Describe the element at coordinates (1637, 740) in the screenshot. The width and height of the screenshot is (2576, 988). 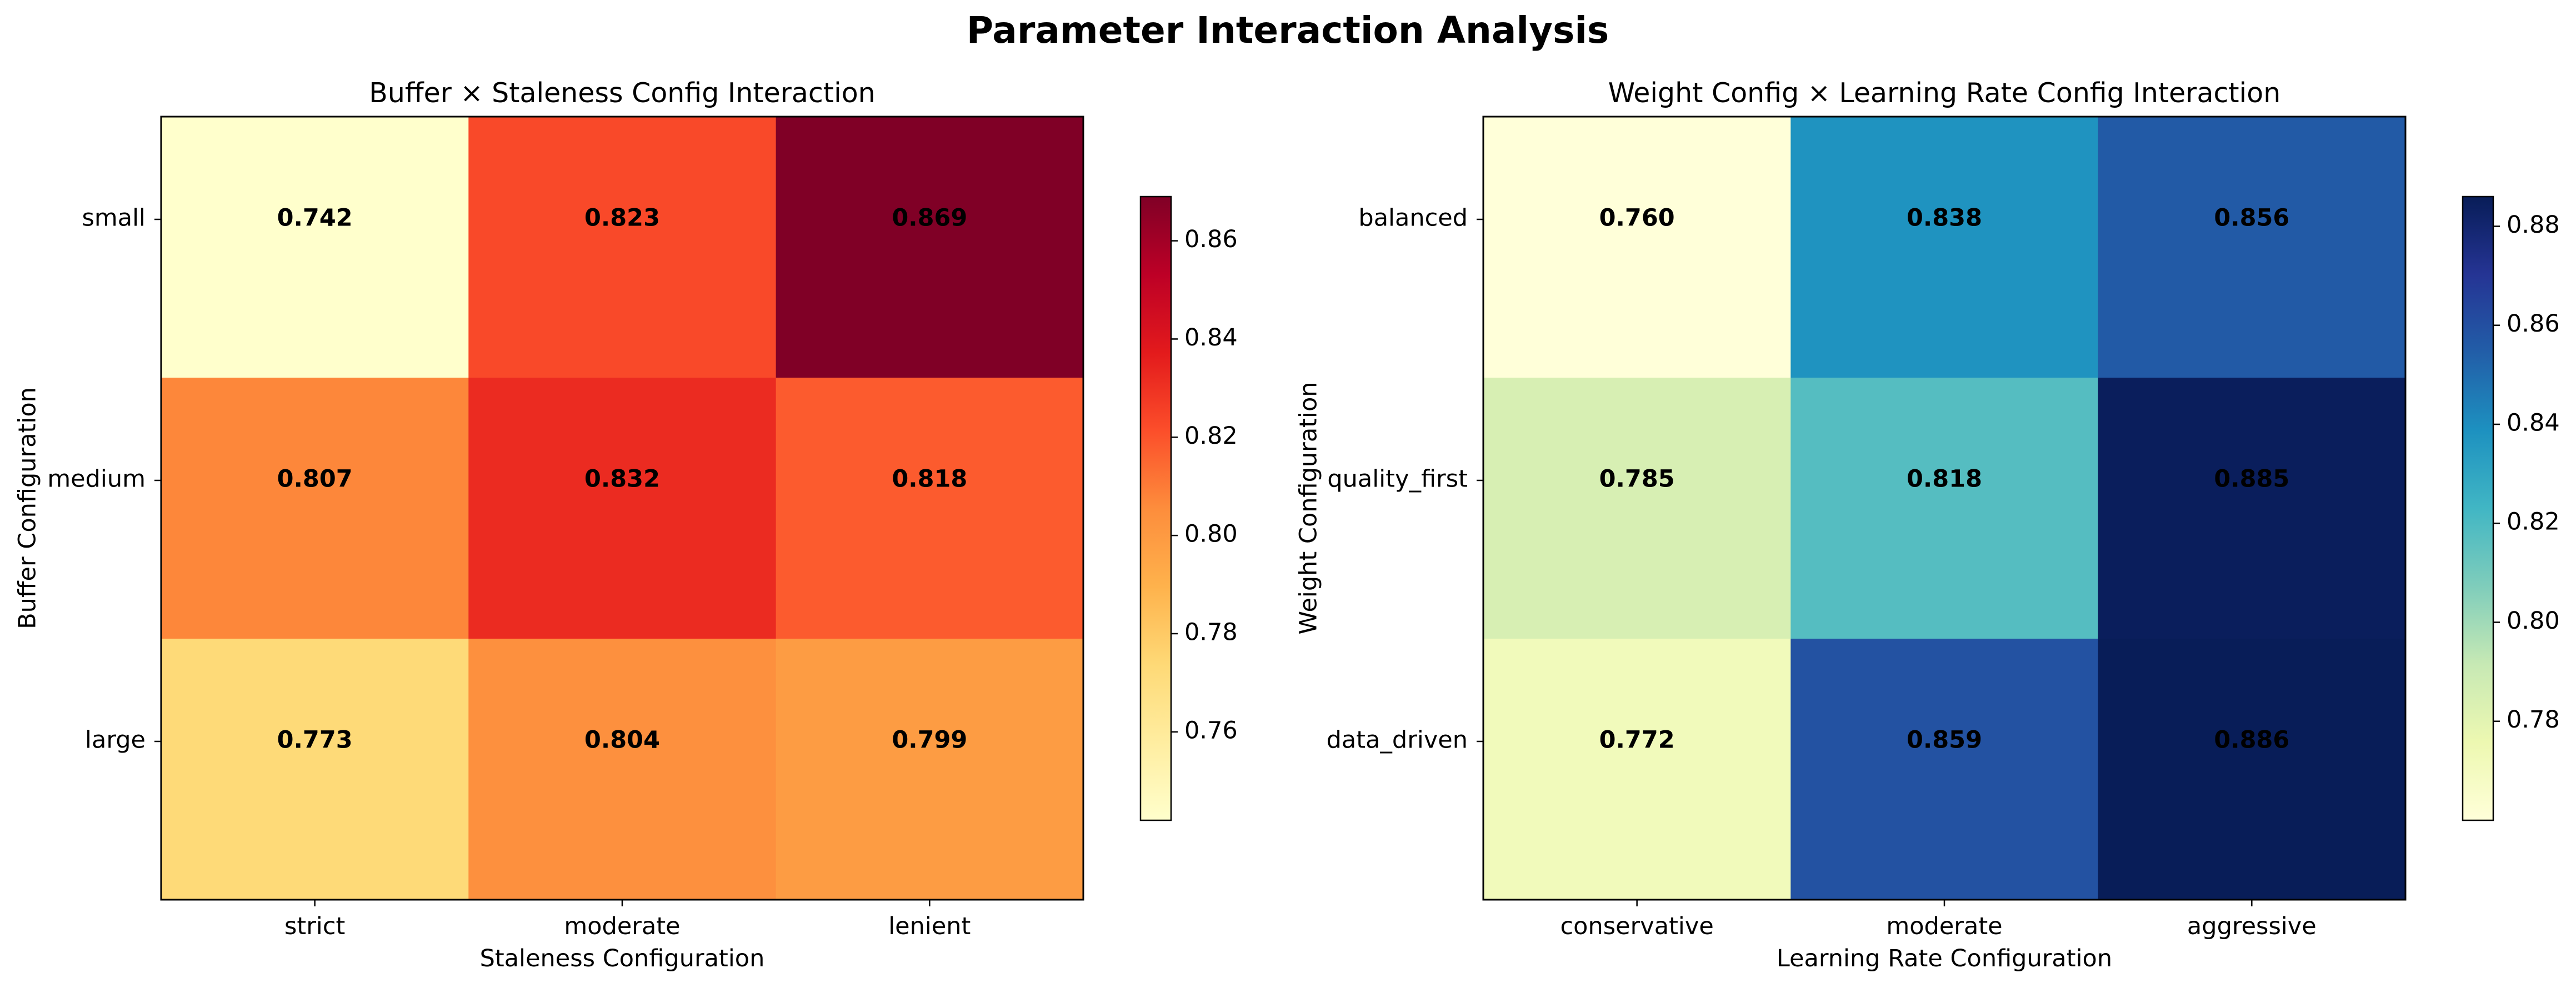
I see `cell-value-label: 0.772` at that location.